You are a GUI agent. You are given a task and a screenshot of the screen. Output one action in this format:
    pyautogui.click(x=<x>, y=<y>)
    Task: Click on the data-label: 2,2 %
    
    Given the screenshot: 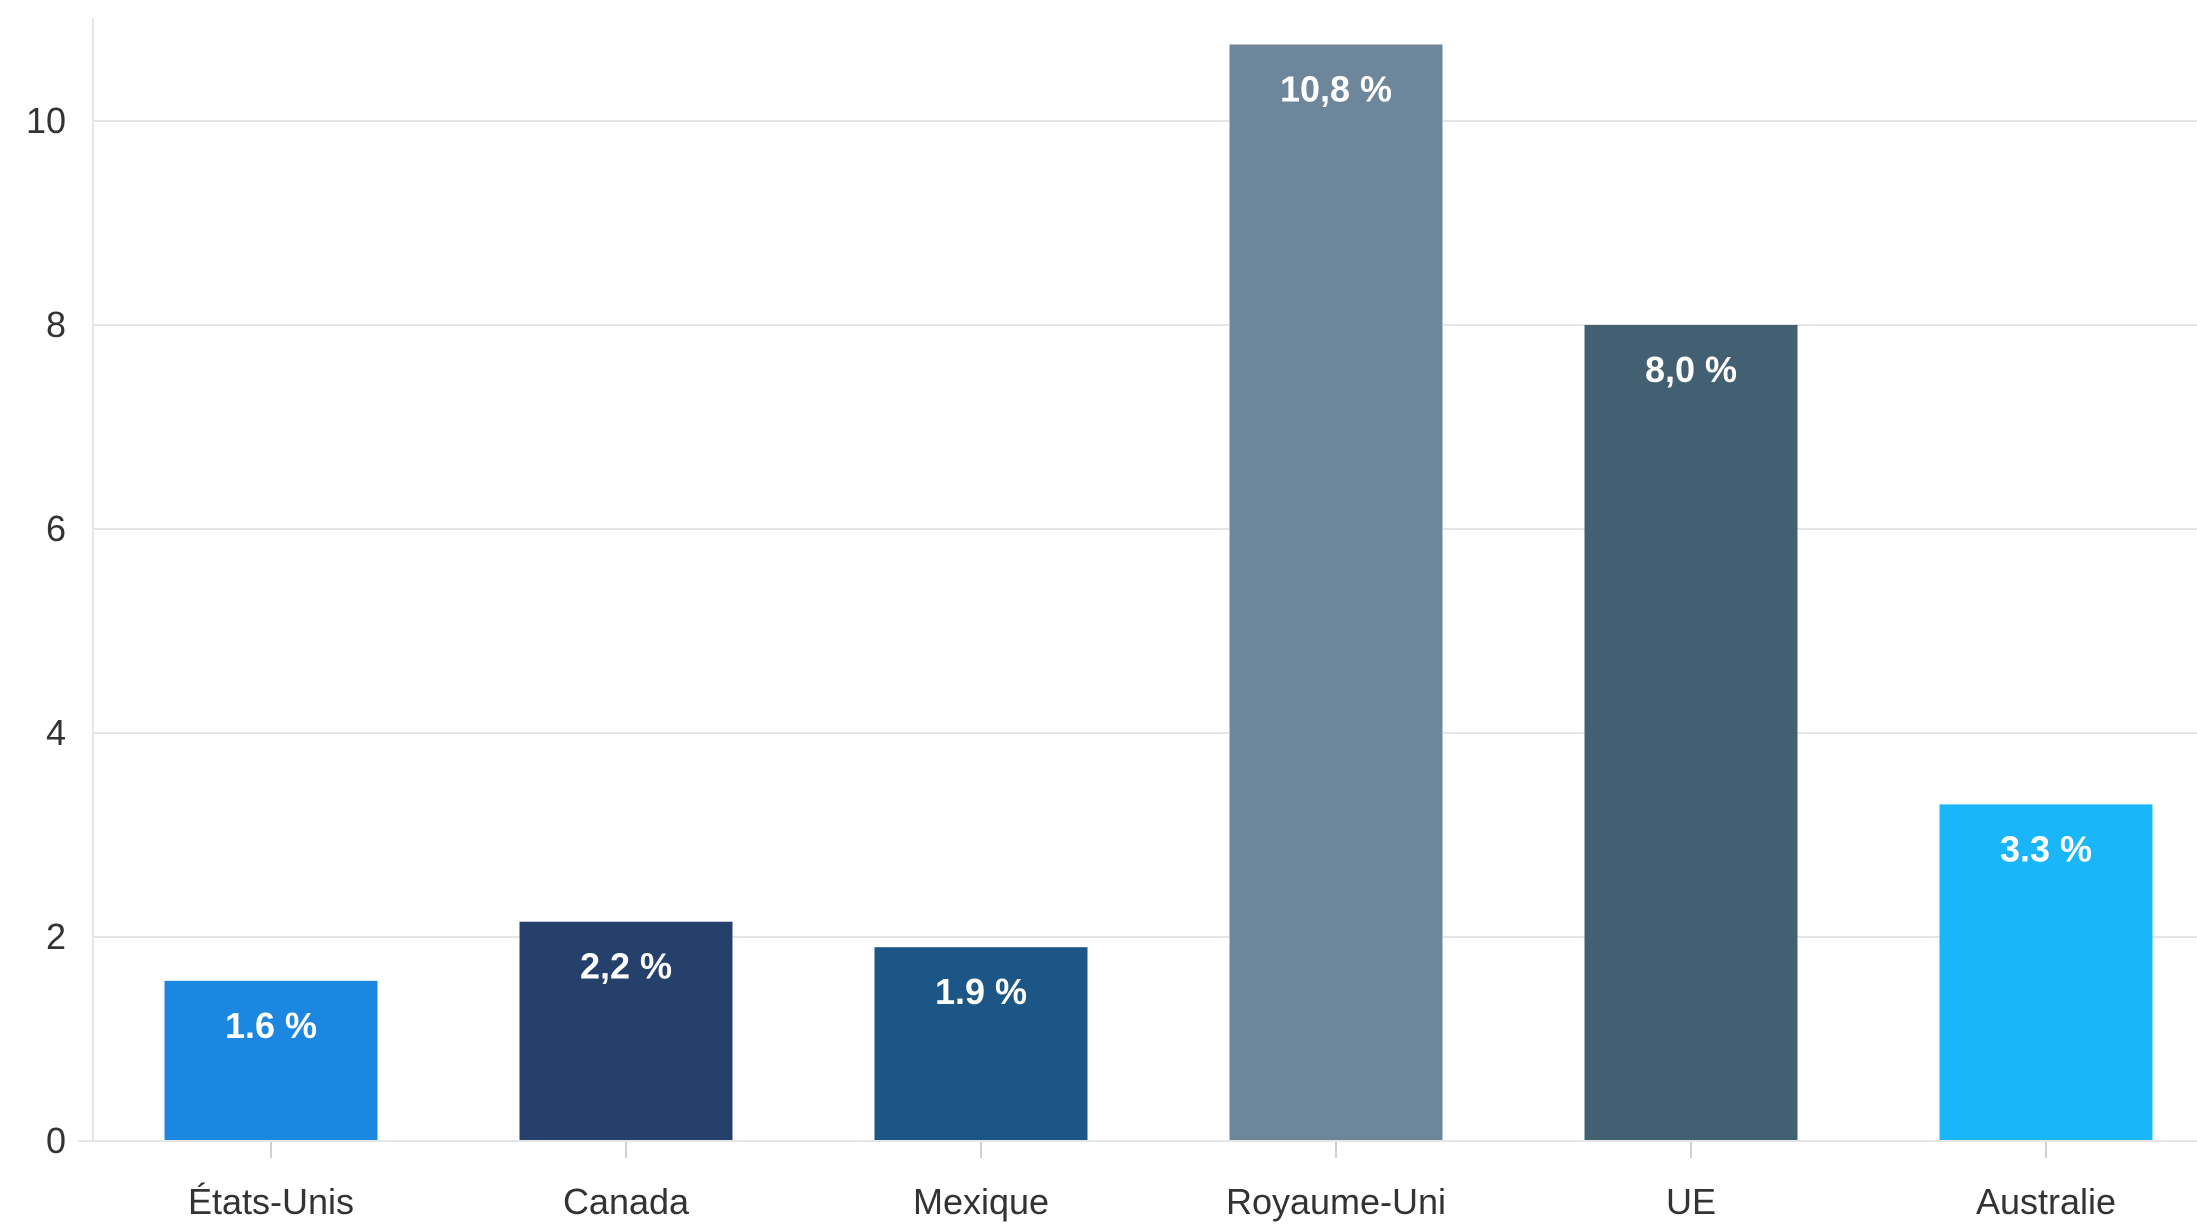 What is the action you would take?
    pyautogui.click(x=626, y=966)
    